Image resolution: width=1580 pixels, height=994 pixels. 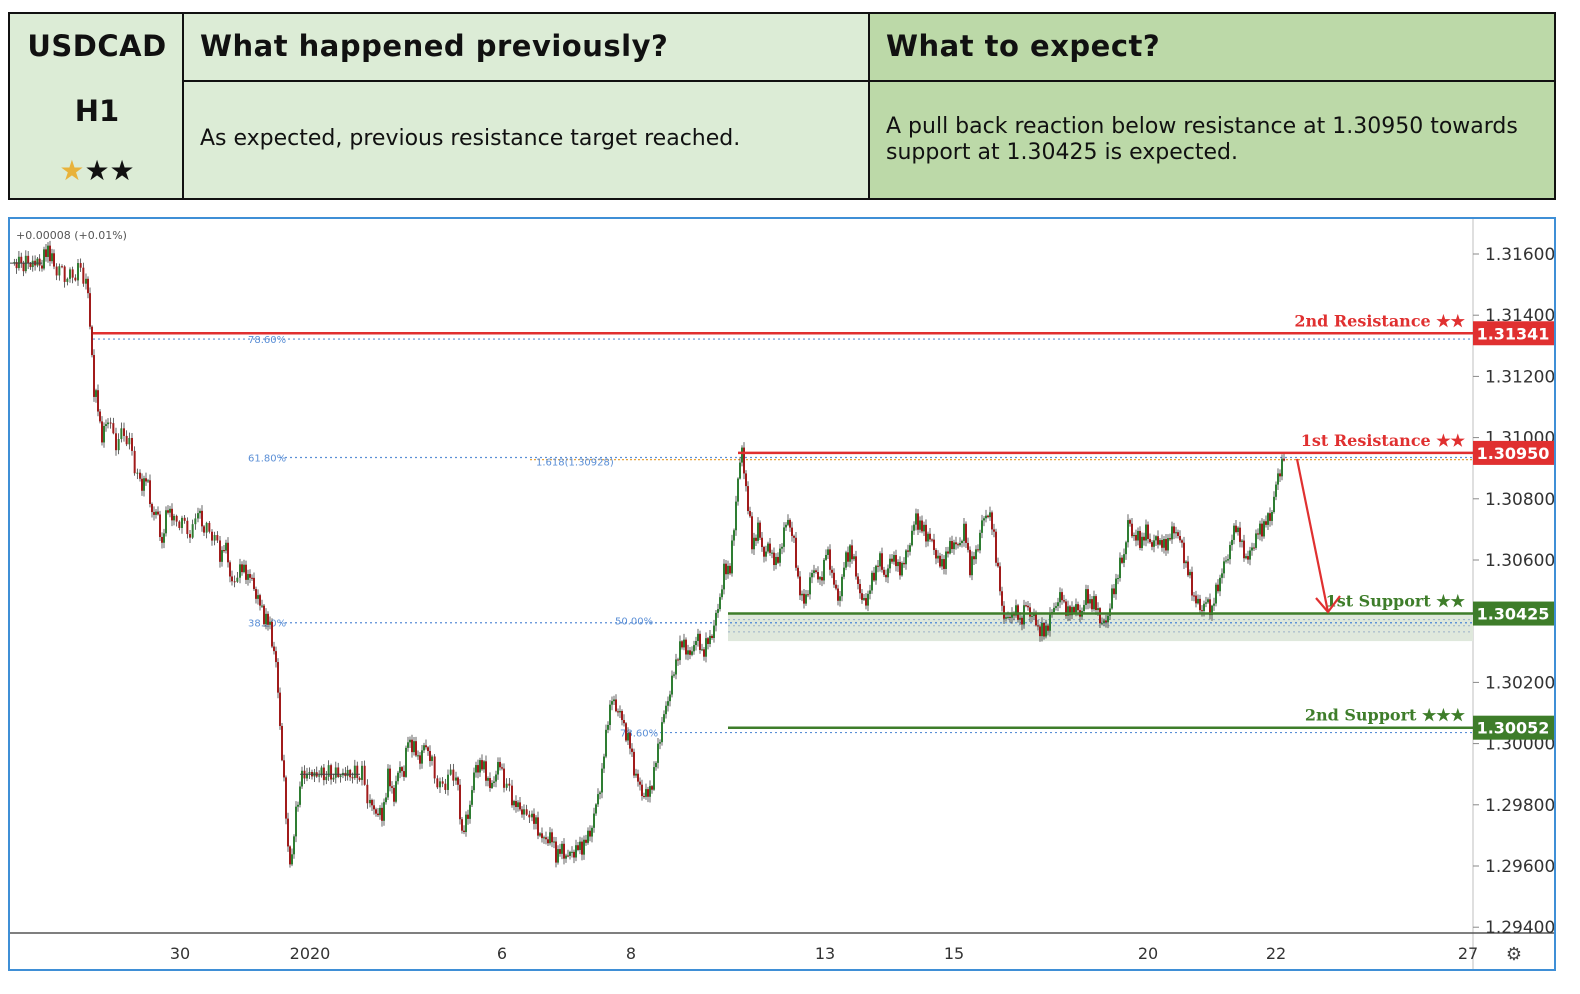 What do you see at coordinates (1513, 728) in the screenshot?
I see `price-badge-label: 1.30052` at bounding box center [1513, 728].